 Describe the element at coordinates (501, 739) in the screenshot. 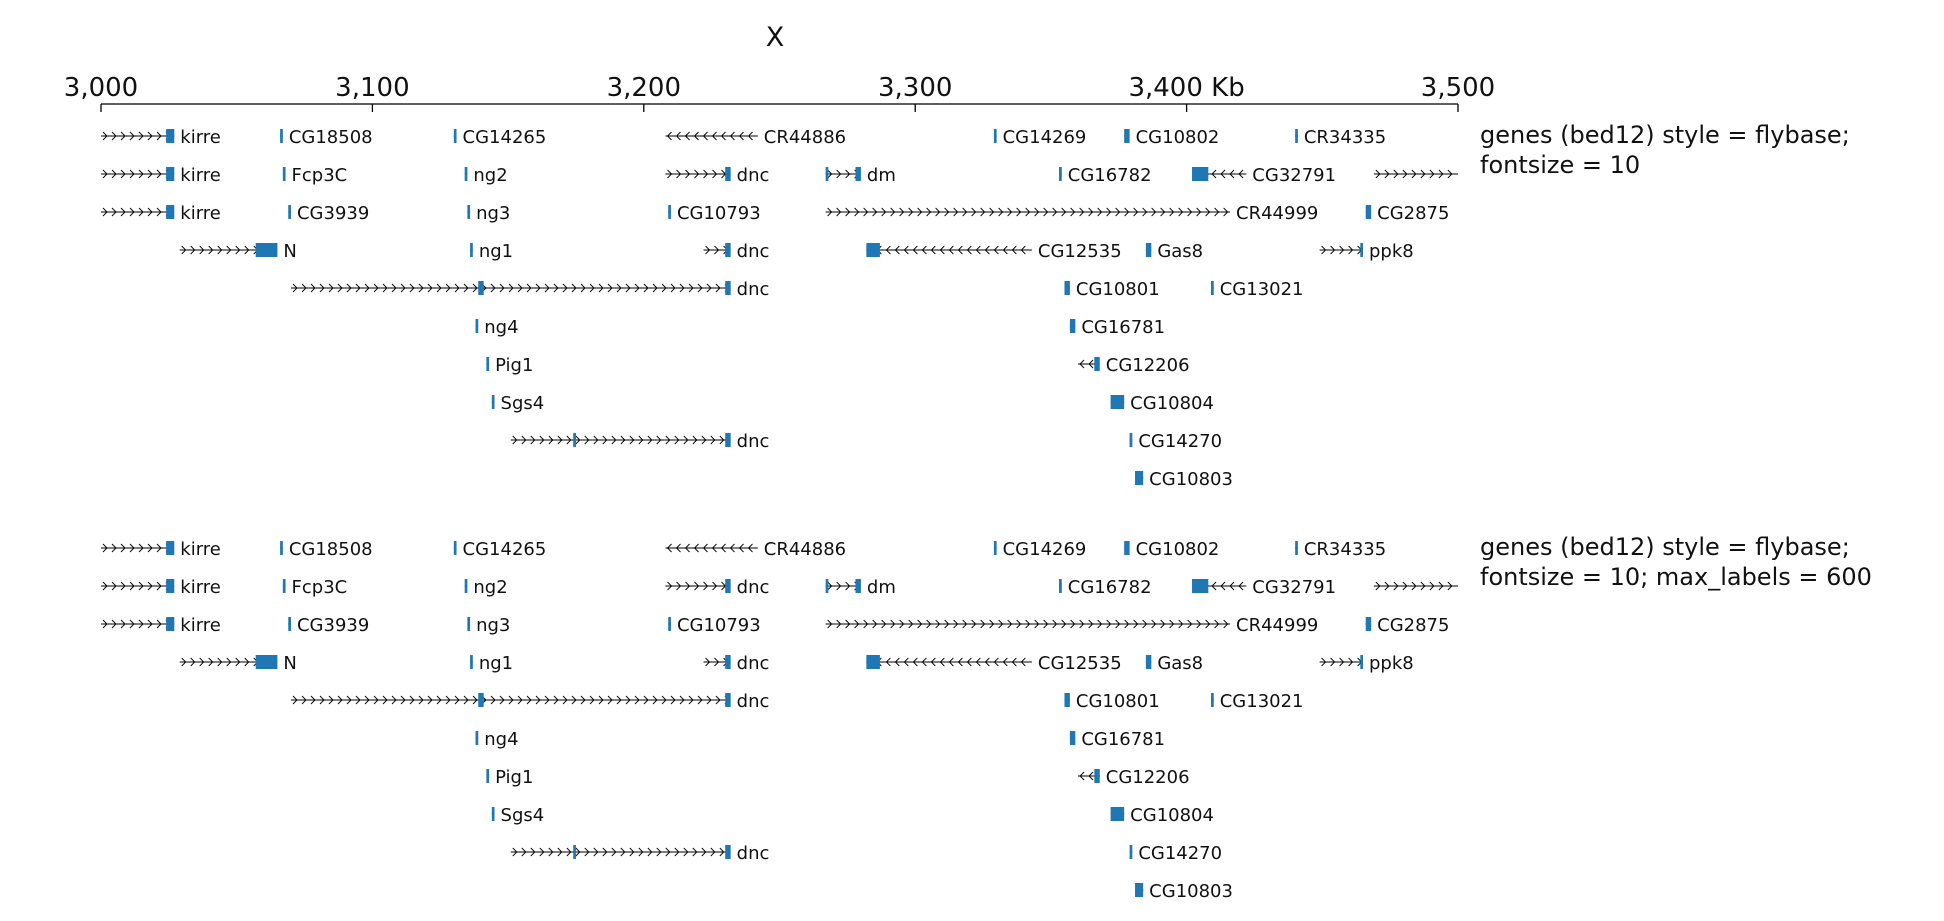

I see `gene-label: ng4` at that location.